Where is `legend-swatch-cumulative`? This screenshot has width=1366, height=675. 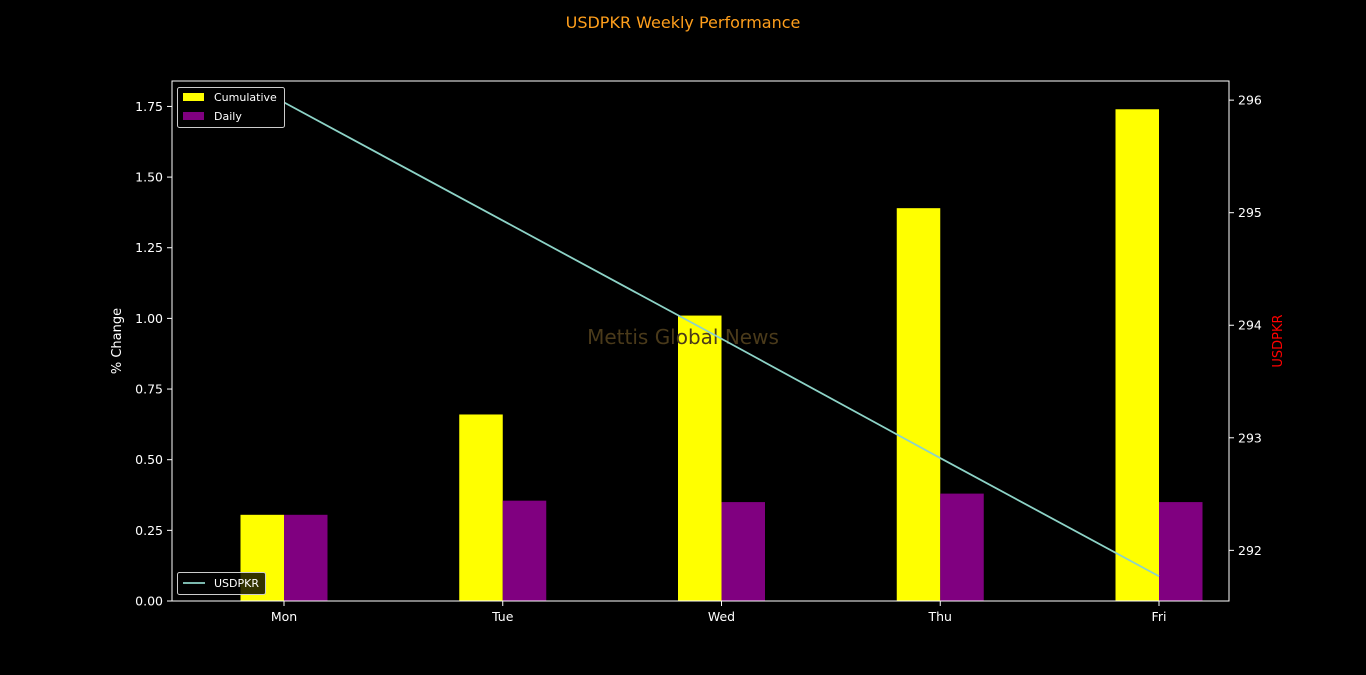
legend-swatch-cumulative is located at coordinates (193, 97).